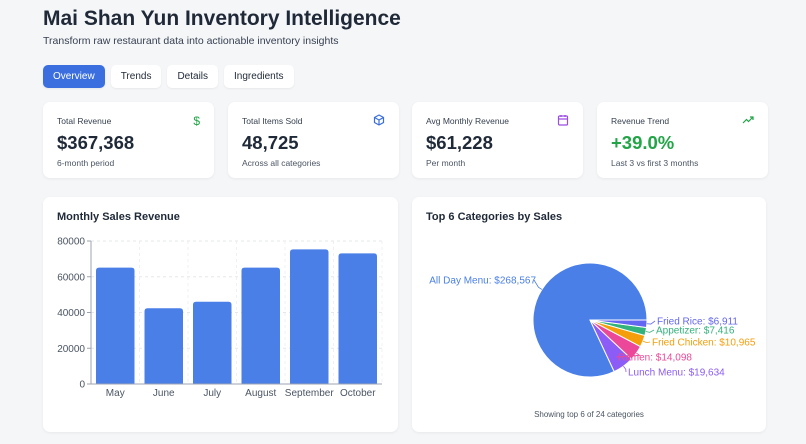 This screenshot has width=806, height=444. Describe the element at coordinates (618, 324) in the screenshot. I see `pie-slice-fried-rice` at that location.